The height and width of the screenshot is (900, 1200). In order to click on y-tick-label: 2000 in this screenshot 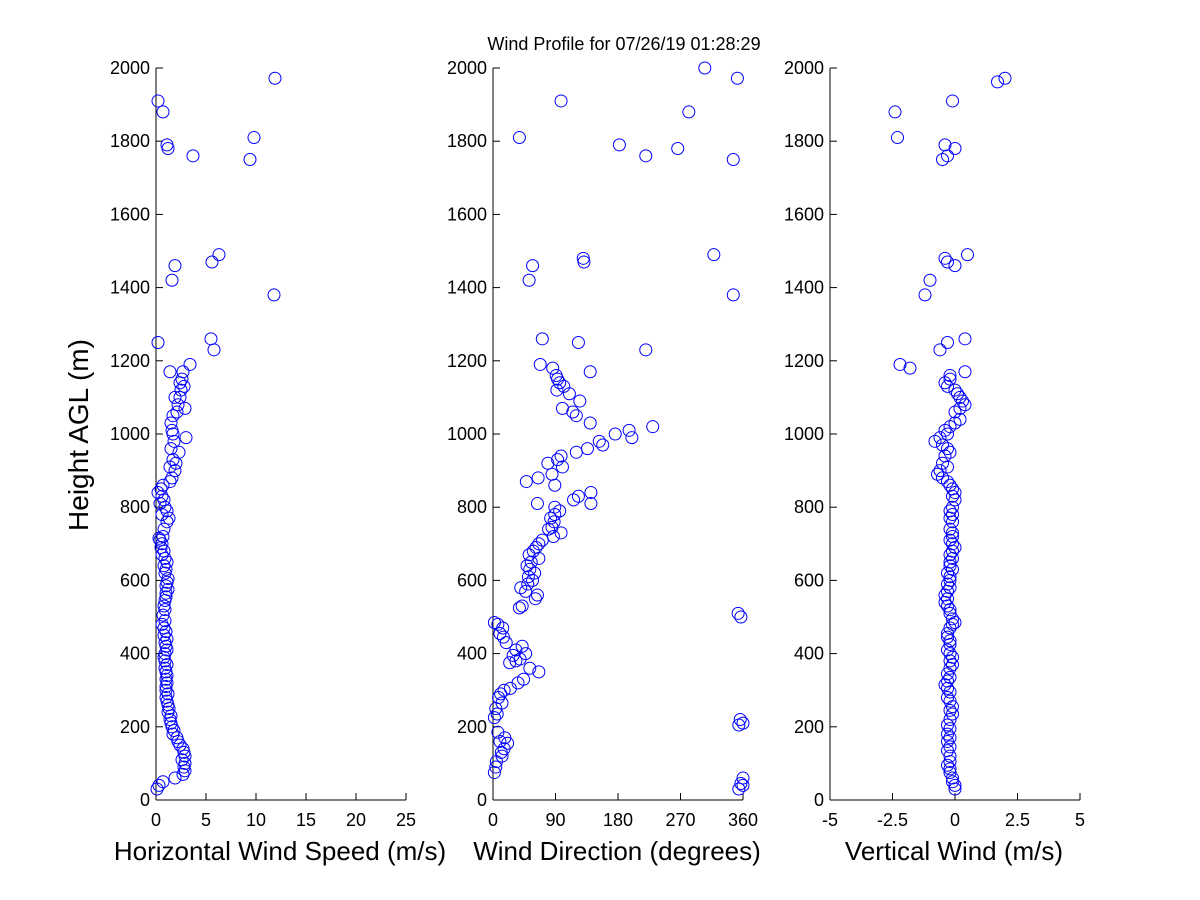, I will do `click(804, 68)`.